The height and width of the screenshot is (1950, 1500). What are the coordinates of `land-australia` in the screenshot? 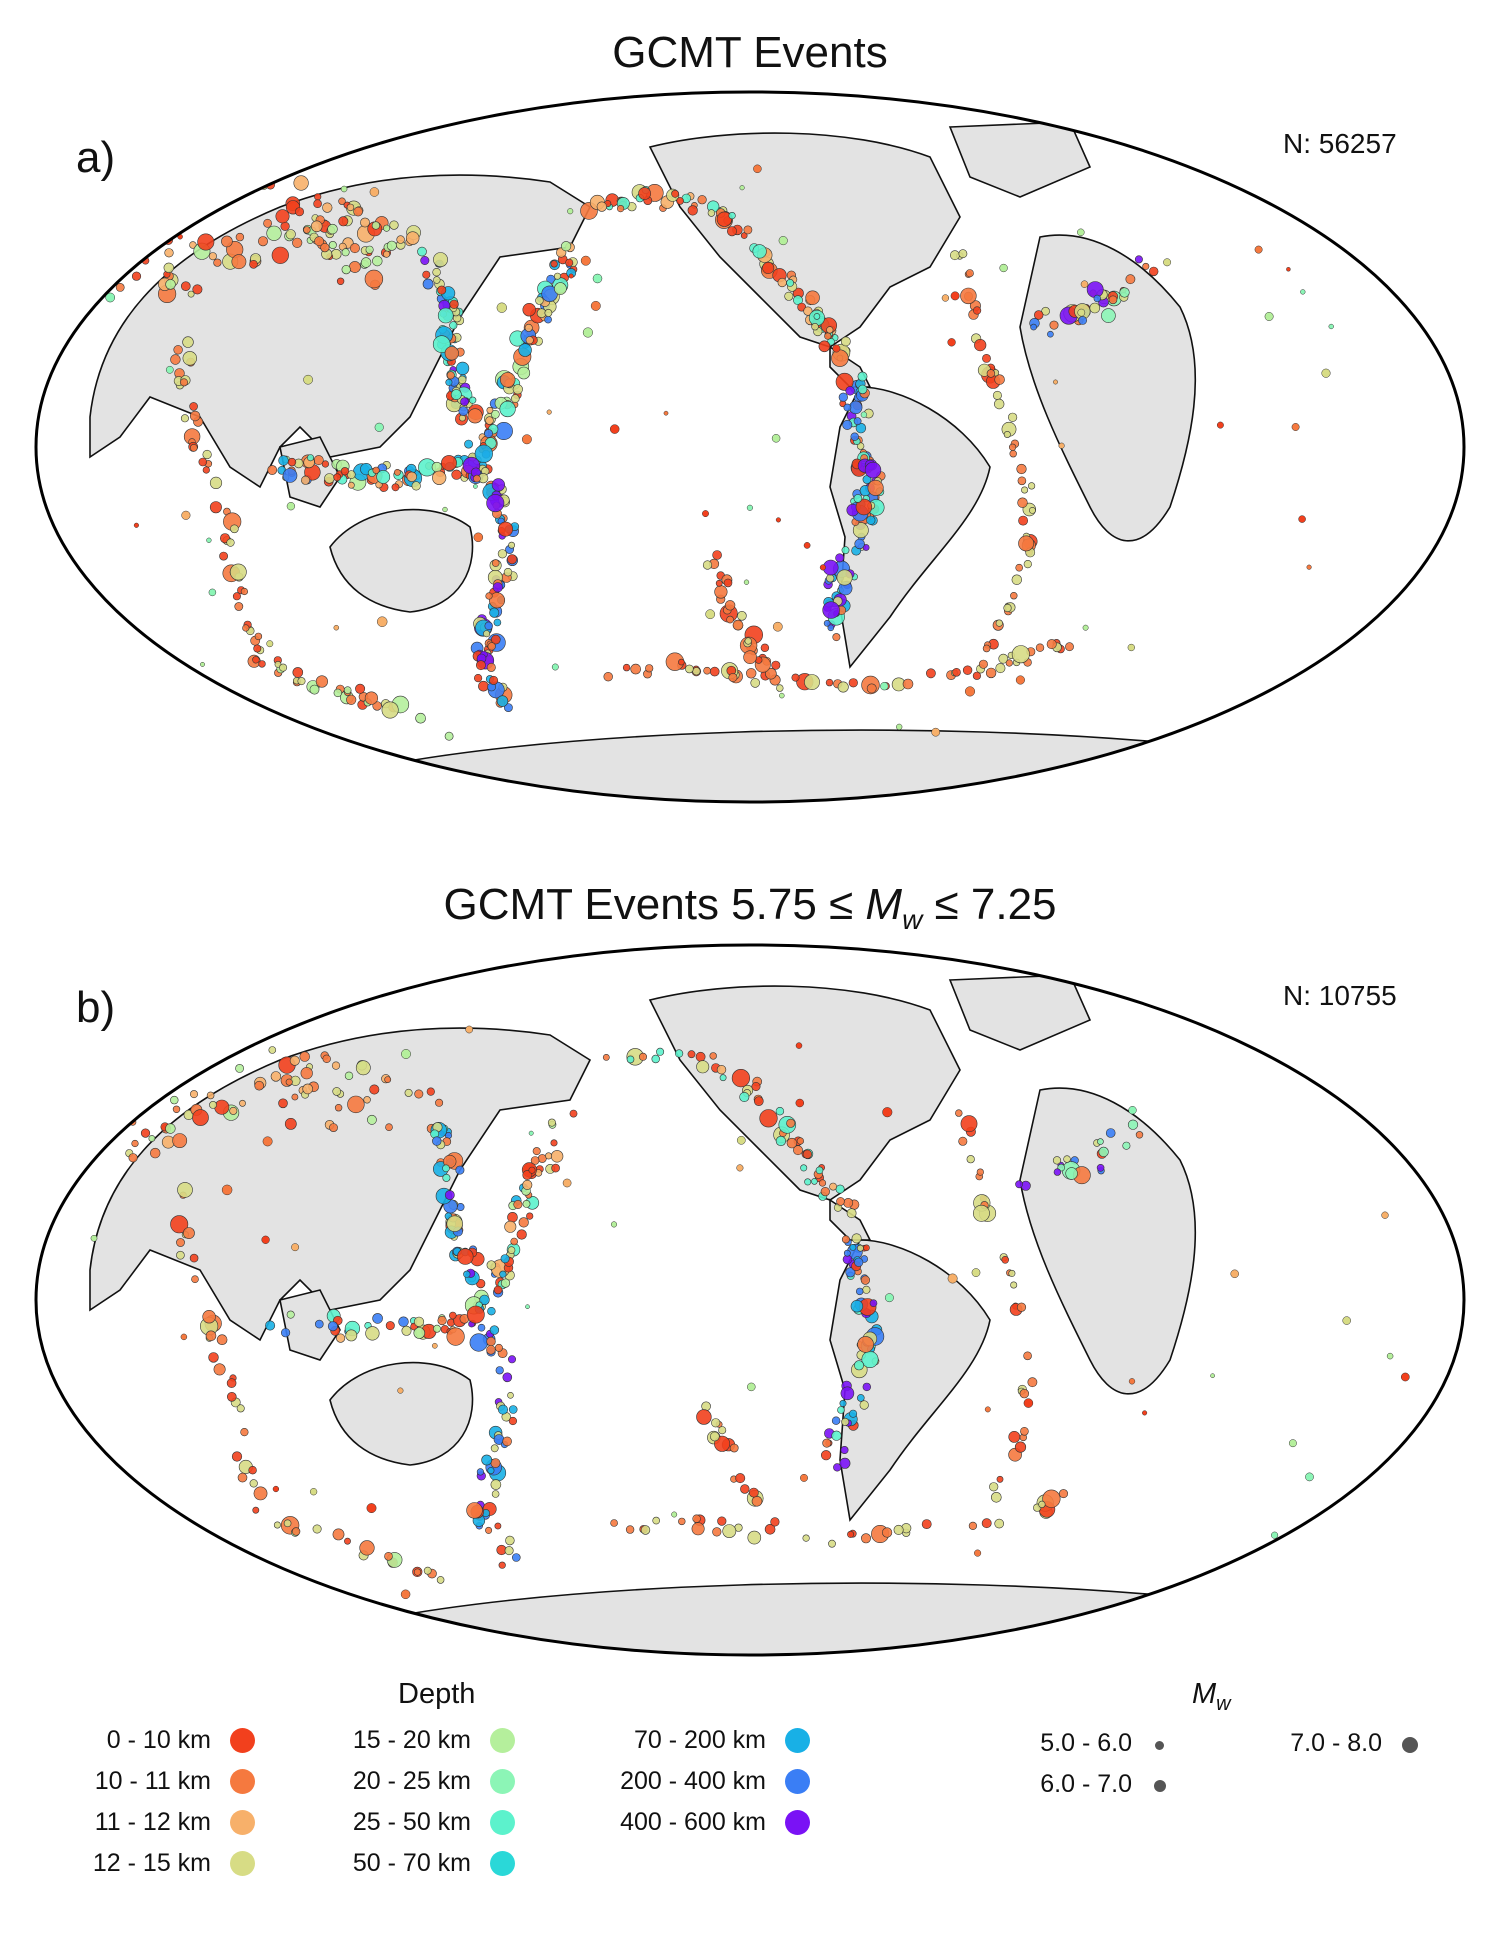 It's located at (401, 560).